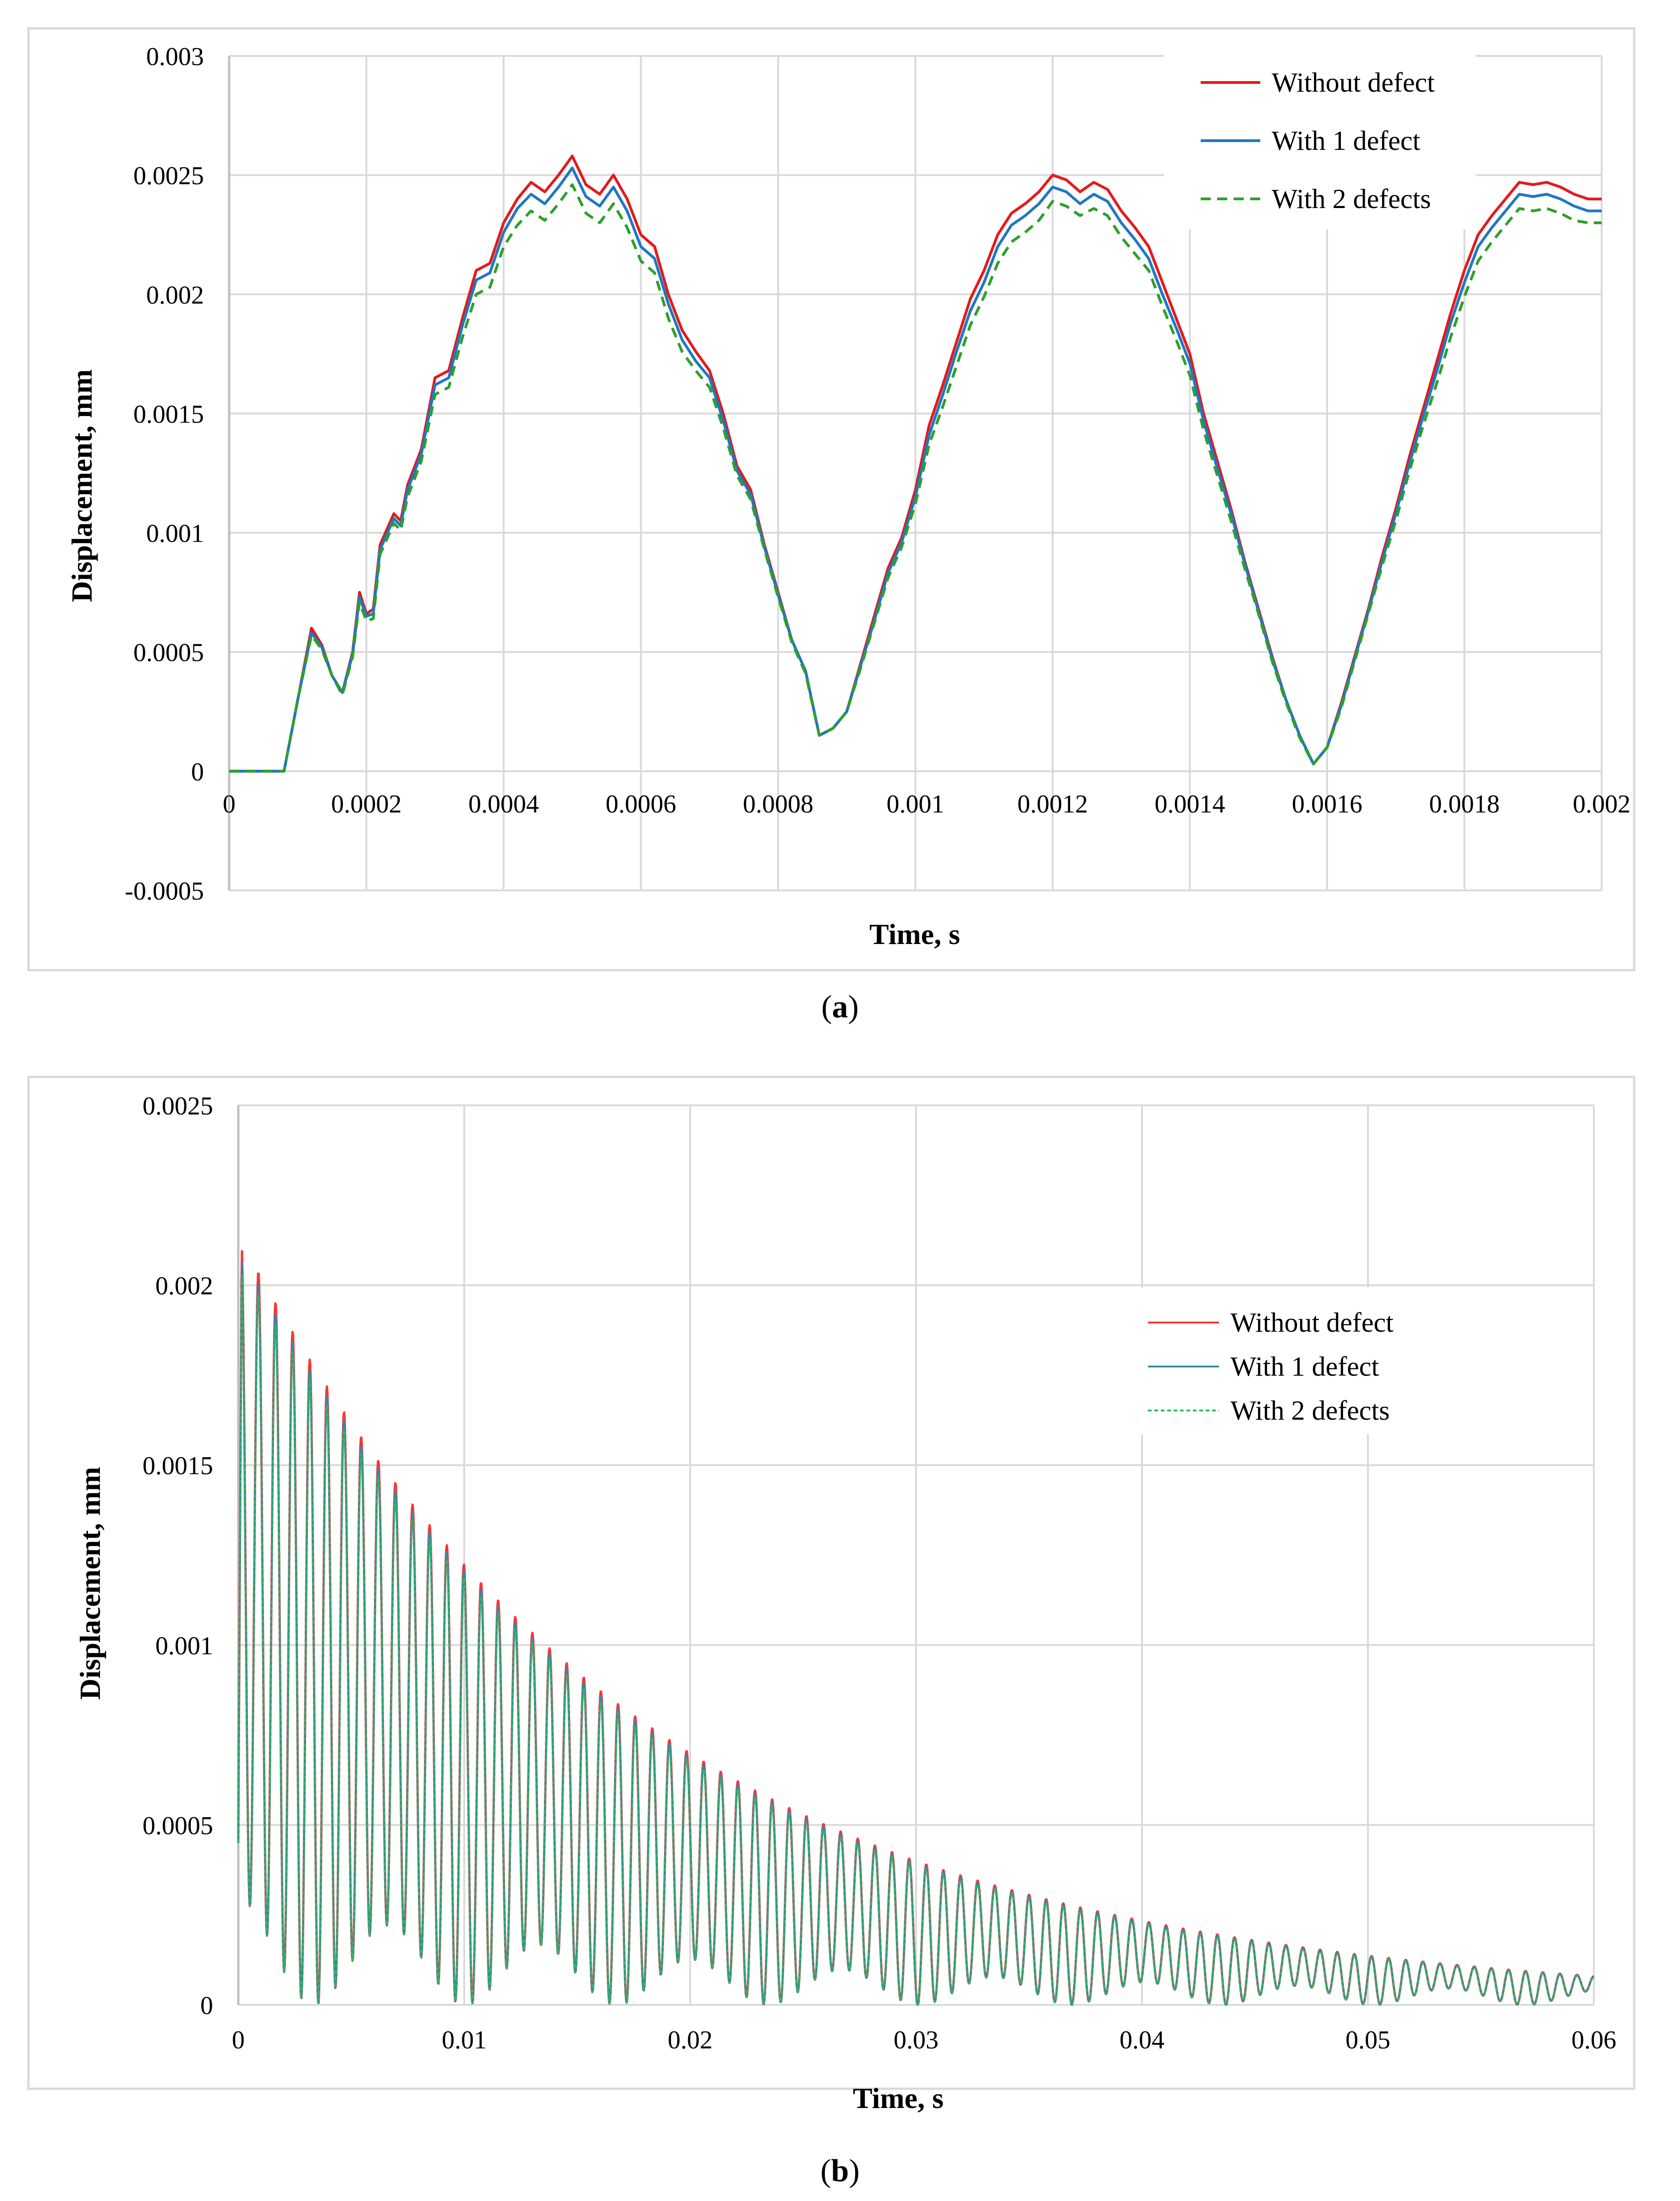 The image size is (1680, 2201). What do you see at coordinates (82, 485) in the screenshot?
I see `panel-a-y-axis-title: Displacement, mm` at bounding box center [82, 485].